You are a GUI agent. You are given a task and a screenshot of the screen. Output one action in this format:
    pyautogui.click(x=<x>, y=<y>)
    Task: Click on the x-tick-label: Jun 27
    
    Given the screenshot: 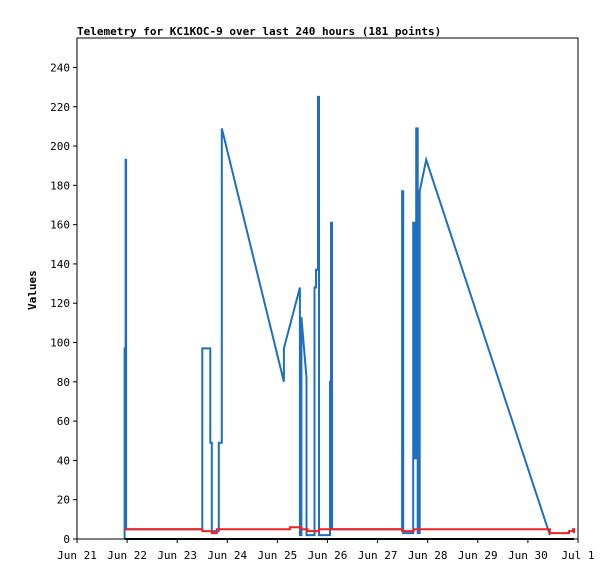 What is the action you would take?
    pyautogui.click(x=378, y=555)
    